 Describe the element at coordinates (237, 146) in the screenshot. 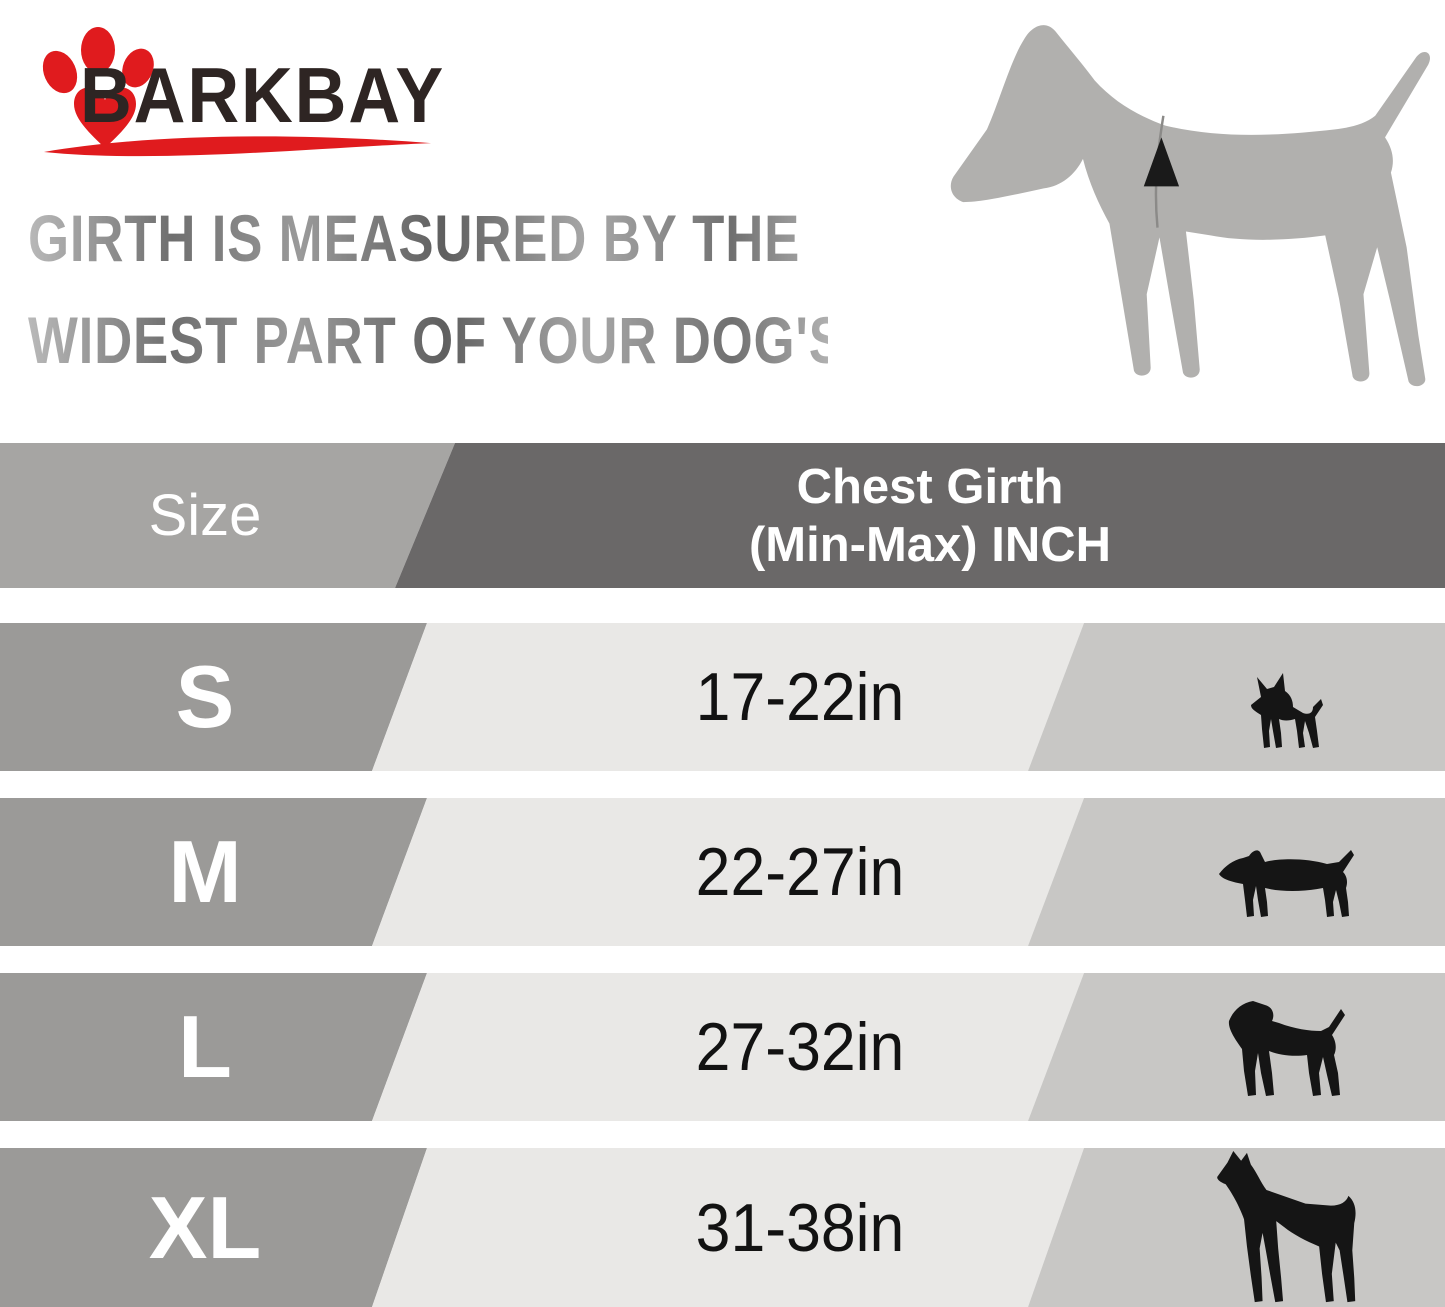

I see `logo-underline-swoosh` at that location.